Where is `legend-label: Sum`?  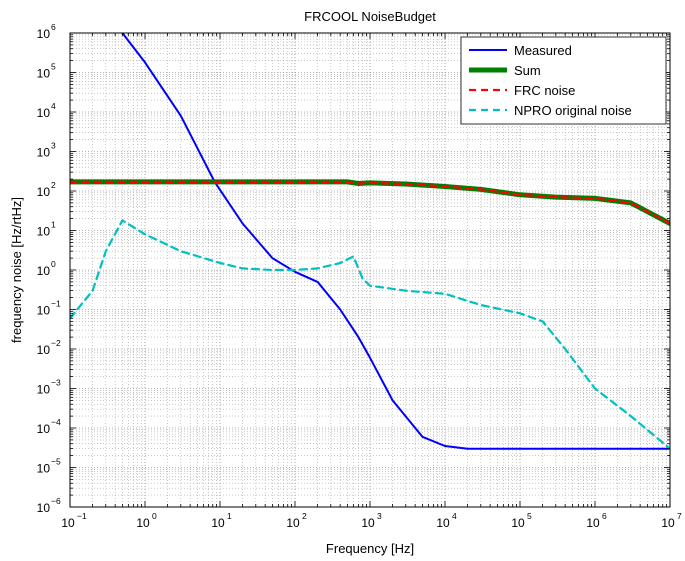
legend-label: Sum is located at coordinates (527, 70).